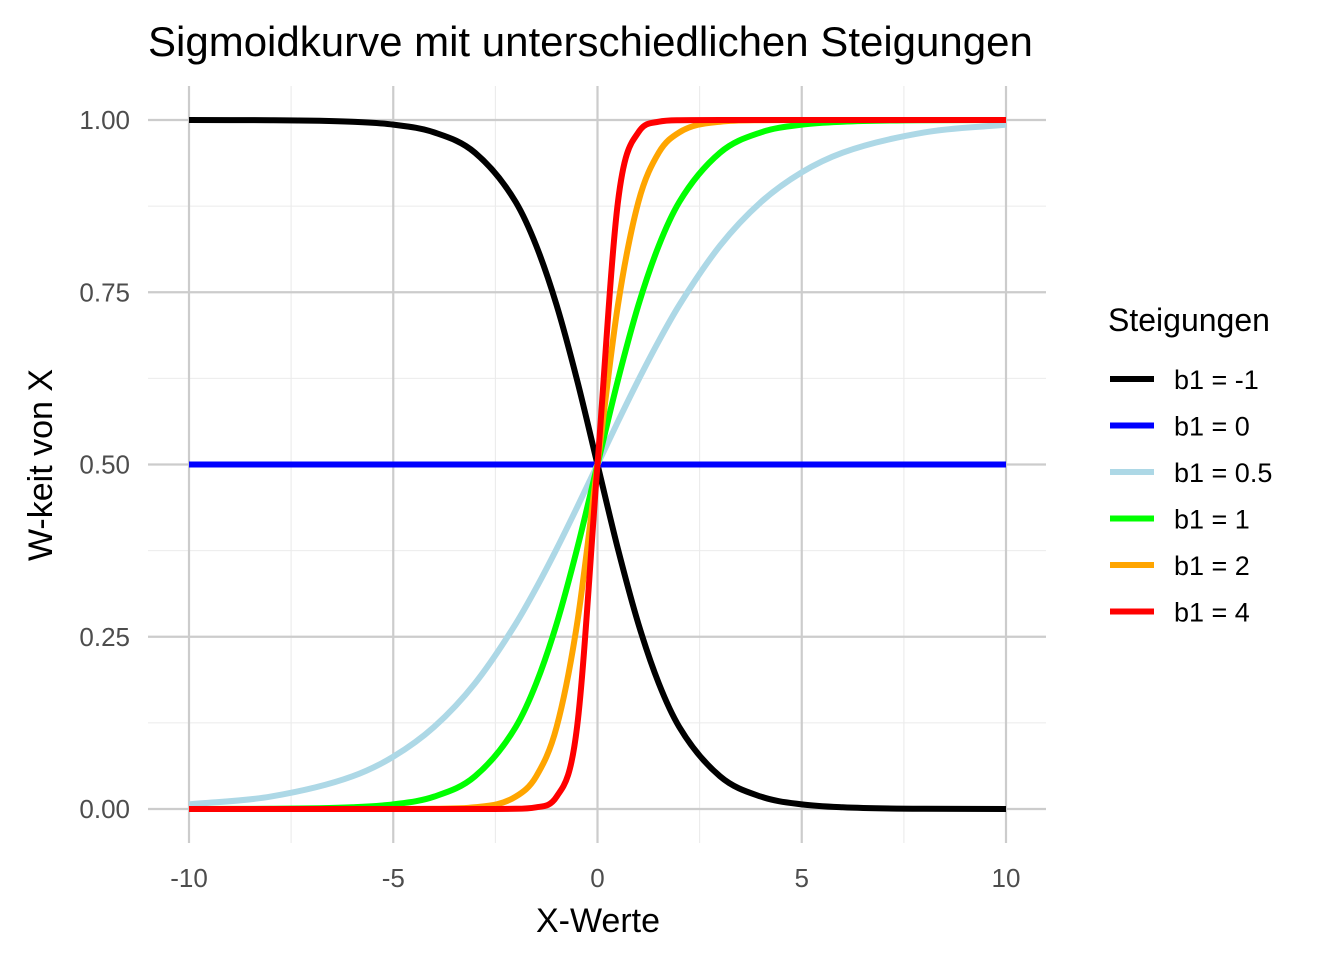  I want to click on x-tick-label: -5, so click(393, 878).